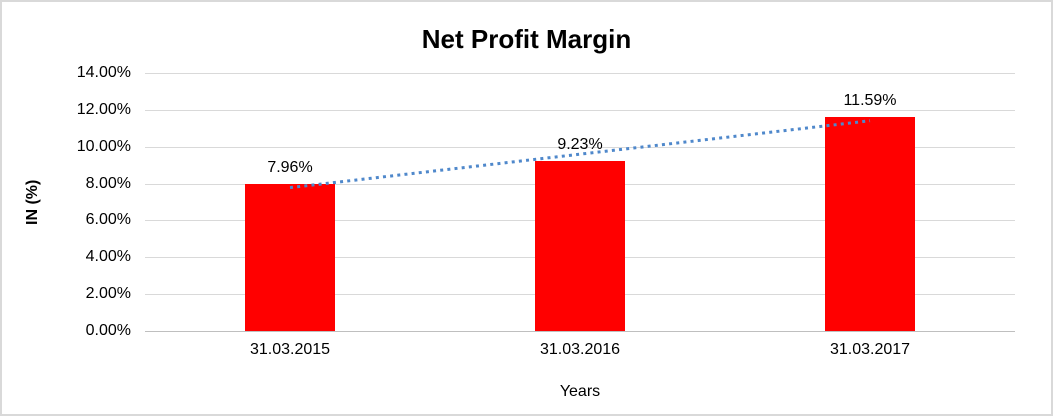  I want to click on x-axis-tick-label: 31.03.2017, so click(870, 349).